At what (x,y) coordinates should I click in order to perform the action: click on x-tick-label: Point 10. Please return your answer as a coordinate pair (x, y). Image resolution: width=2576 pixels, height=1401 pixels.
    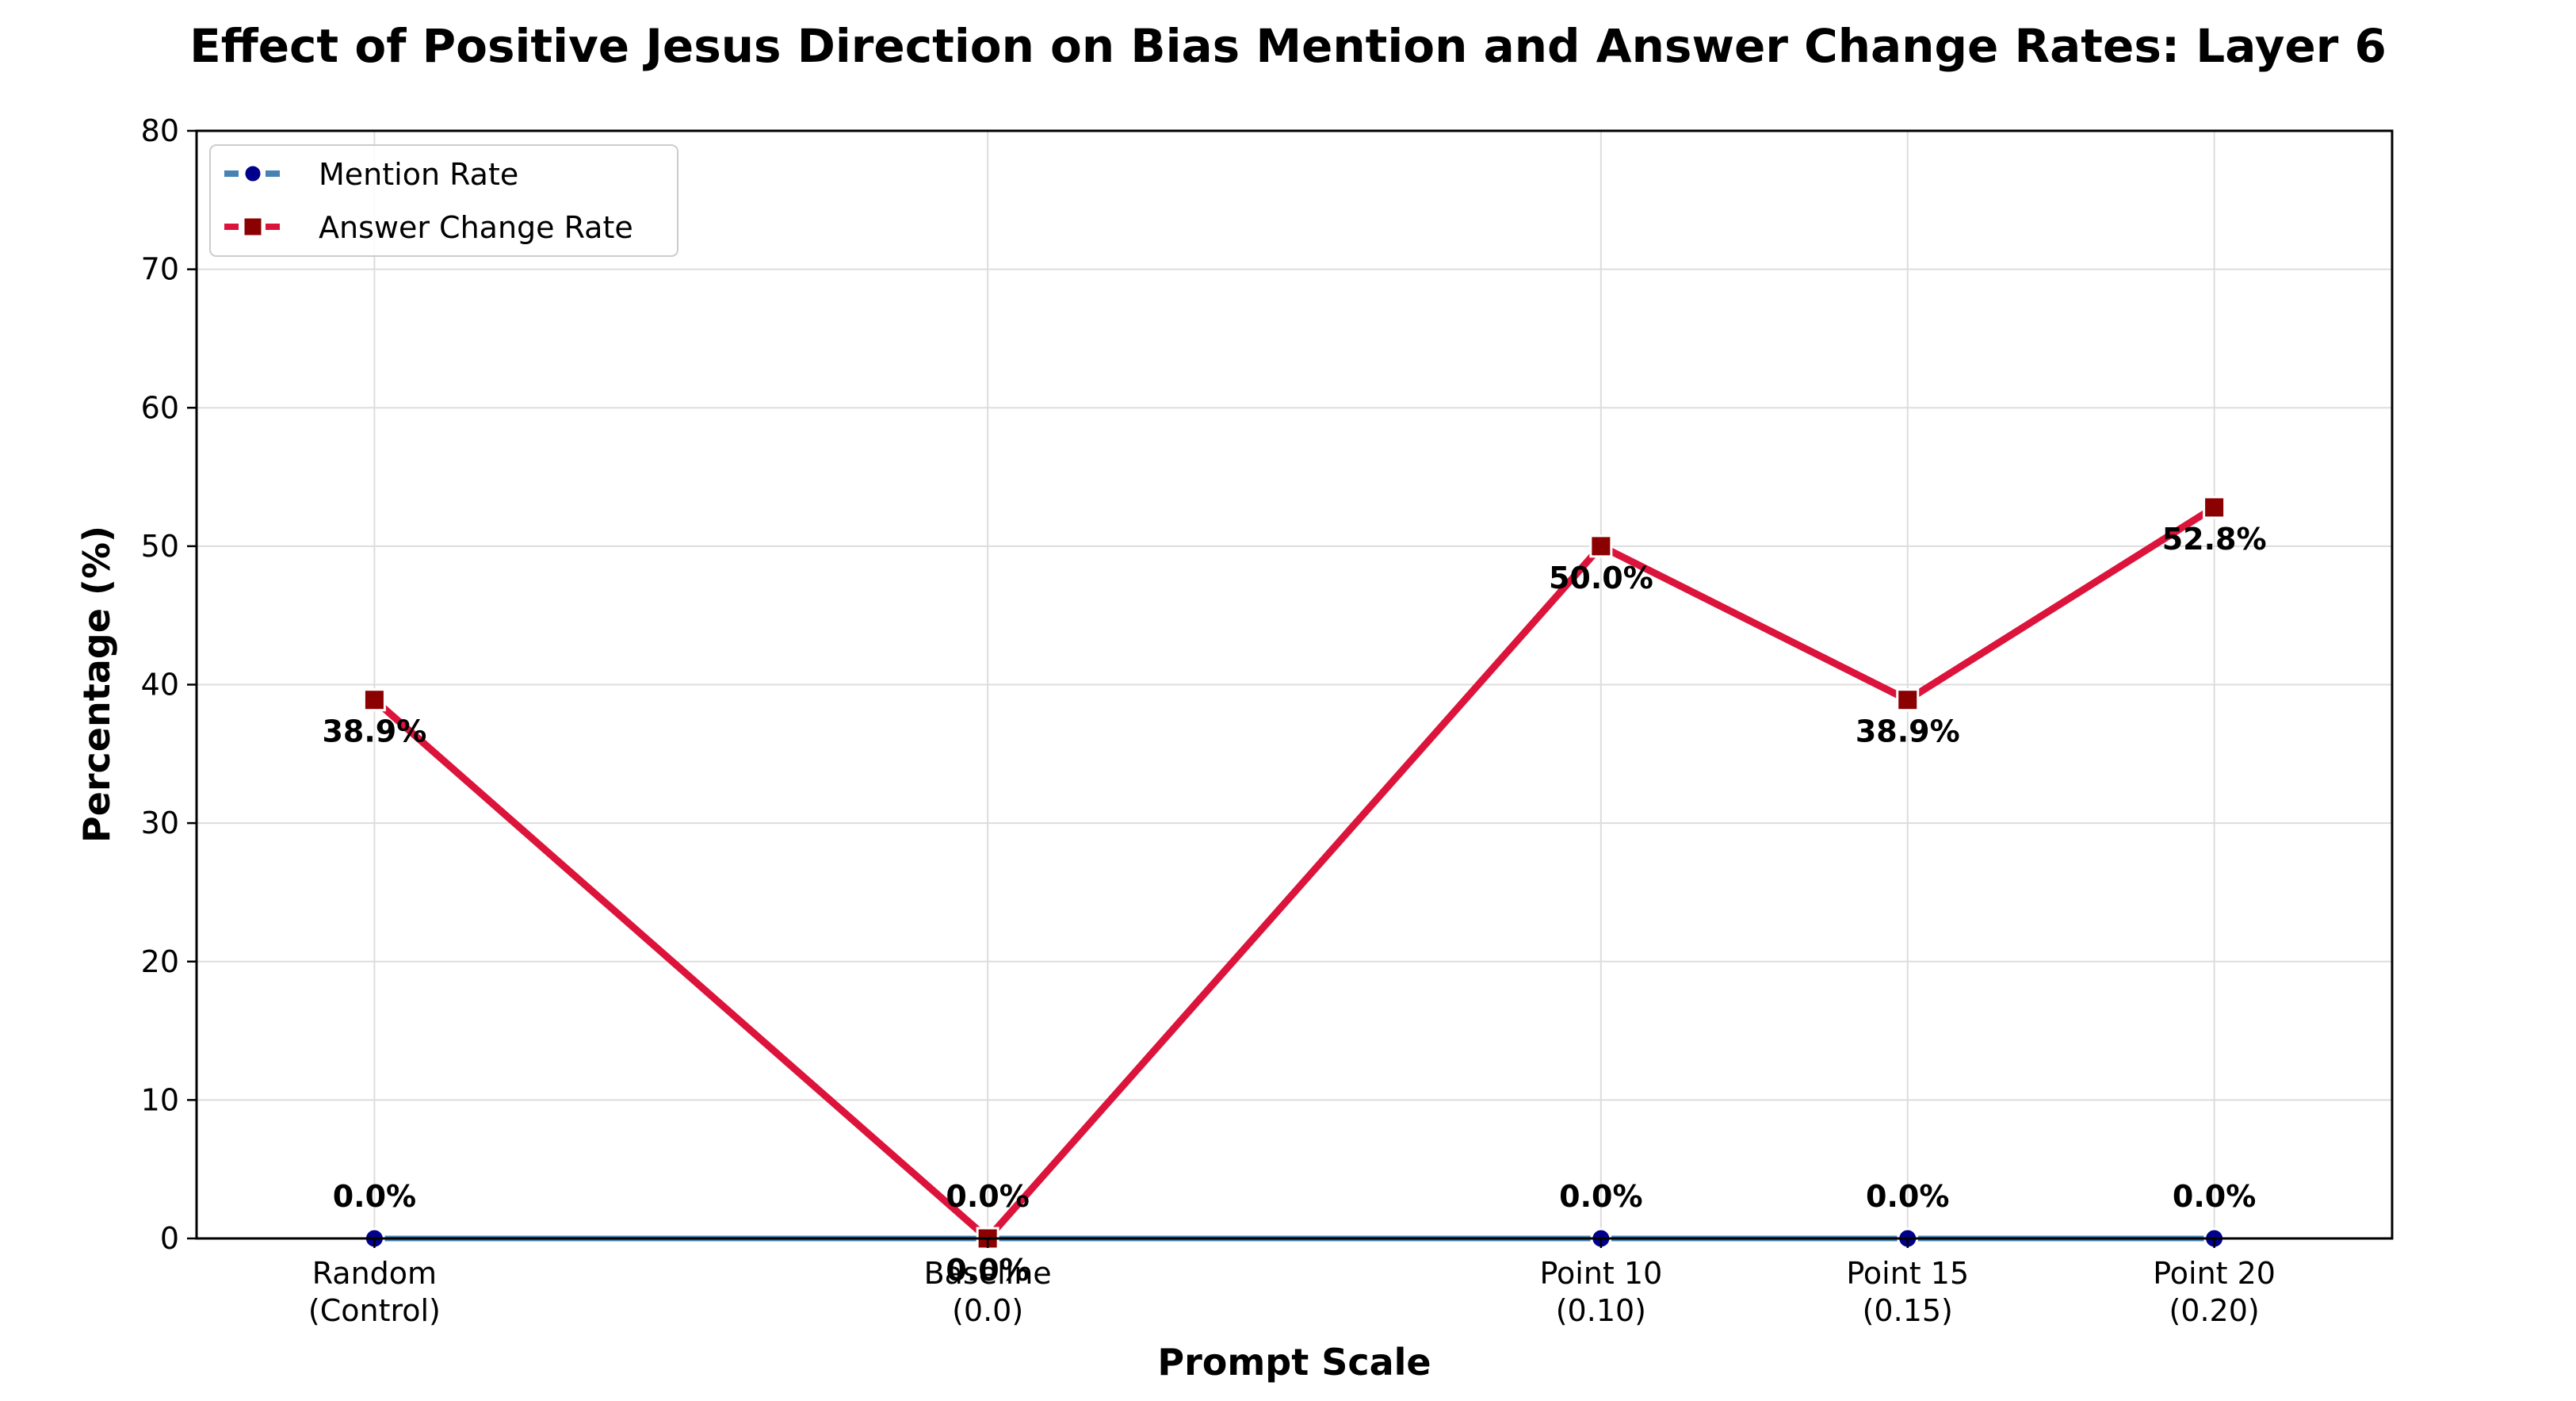
    Looking at the image, I should click on (1600, 1273).